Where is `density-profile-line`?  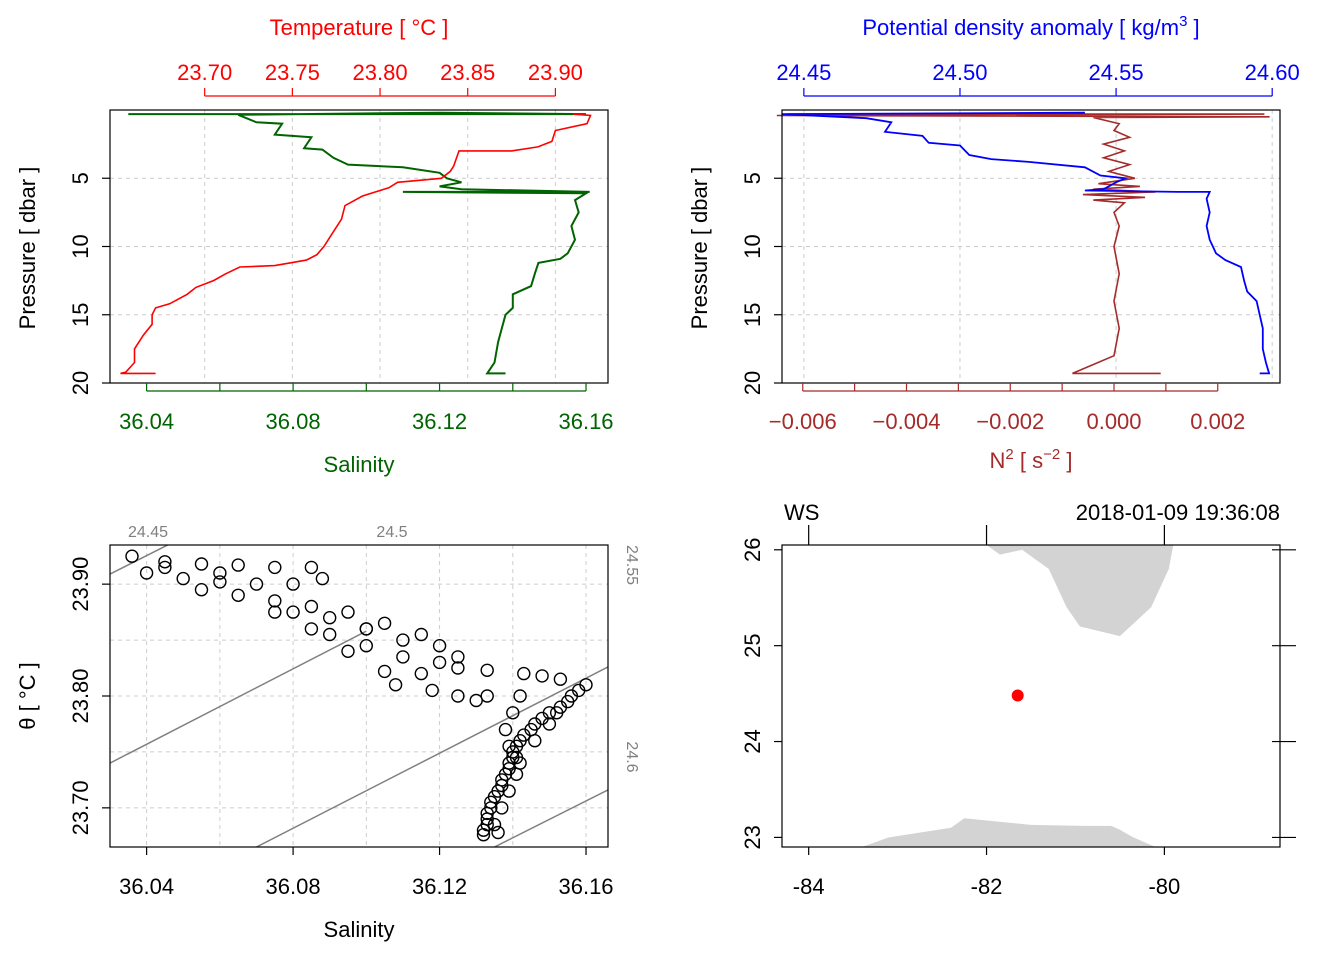 density-profile-line is located at coordinates (1026, 243).